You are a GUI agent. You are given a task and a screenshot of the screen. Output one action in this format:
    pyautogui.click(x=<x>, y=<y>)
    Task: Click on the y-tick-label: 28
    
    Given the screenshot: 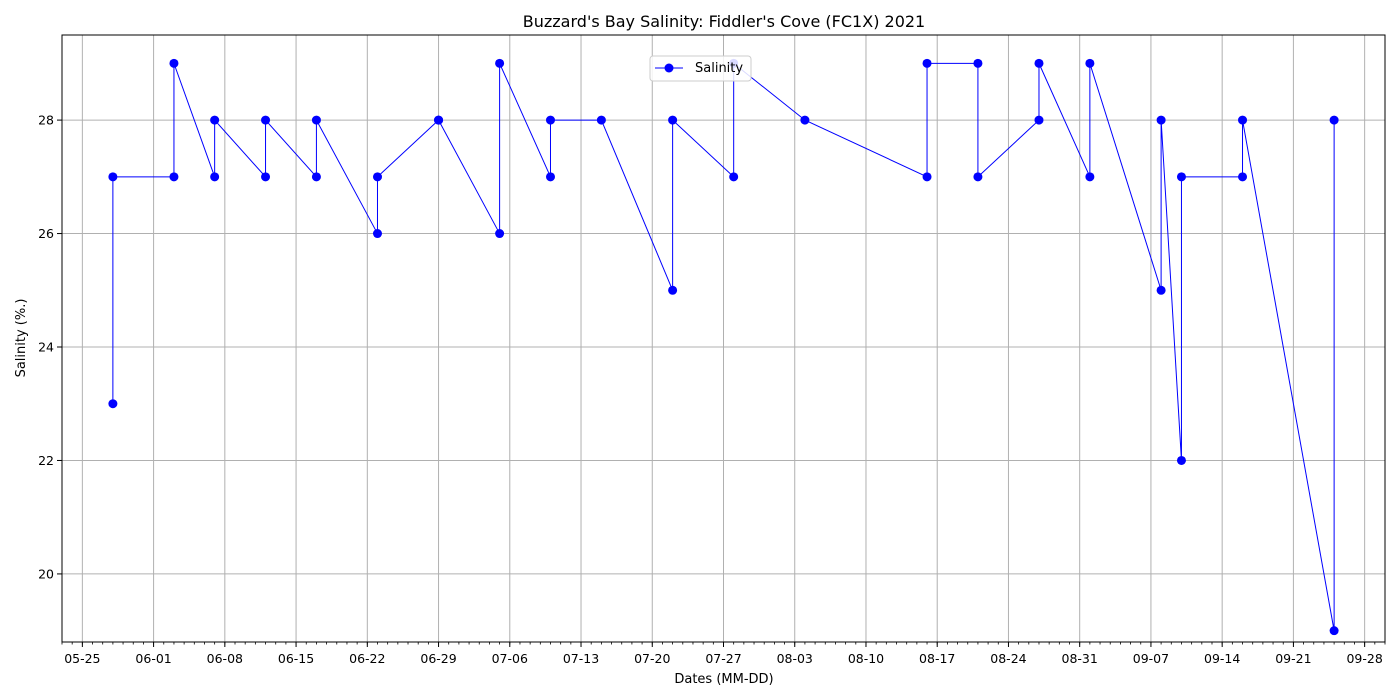 What is the action you would take?
    pyautogui.click(x=46, y=120)
    